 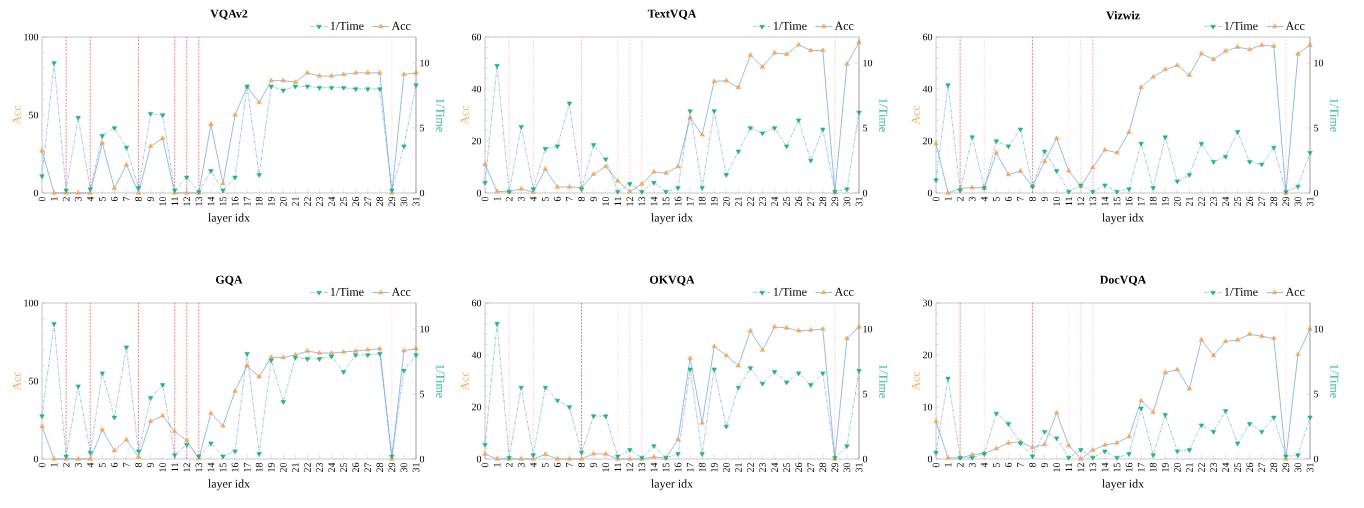 I want to click on x-tick-label: 25, so click(x=1237, y=467).